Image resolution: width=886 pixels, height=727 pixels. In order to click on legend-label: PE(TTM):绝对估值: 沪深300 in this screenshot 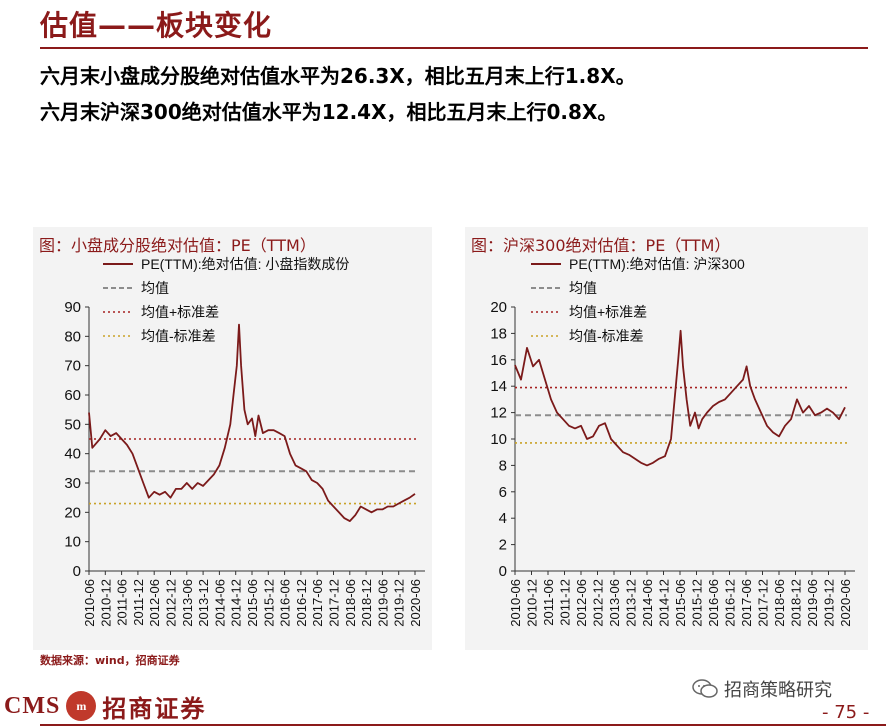, I will do `click(657, 264)`.